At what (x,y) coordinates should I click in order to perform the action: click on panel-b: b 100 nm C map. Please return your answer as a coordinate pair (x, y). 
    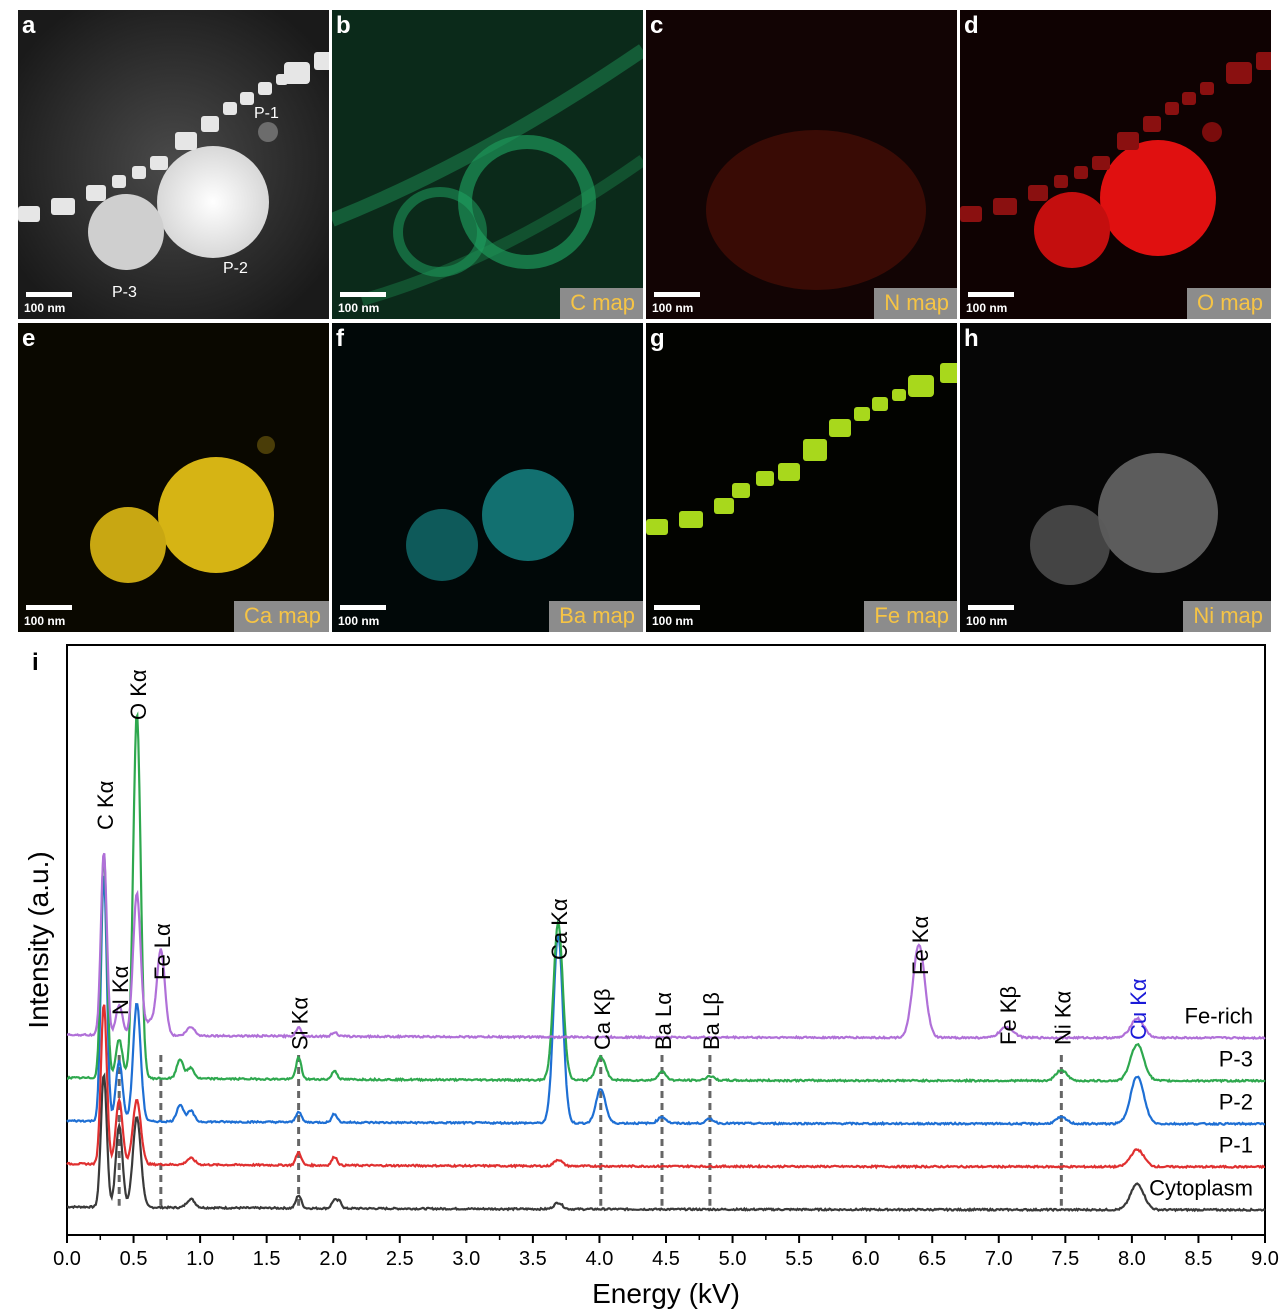
    Looking at the image, I should click on (487, 164).